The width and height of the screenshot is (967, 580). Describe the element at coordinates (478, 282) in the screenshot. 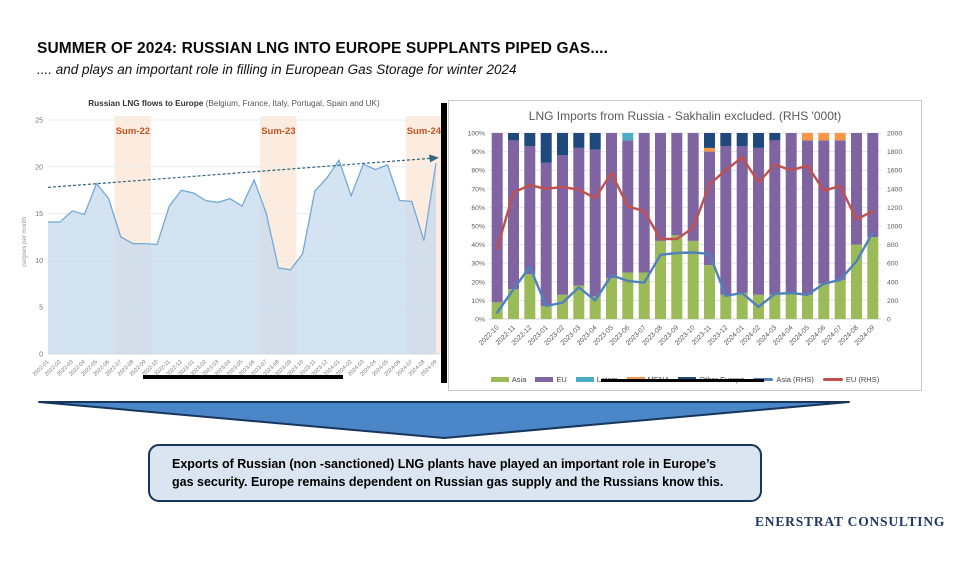

I see `svg-text: 20%` at that location.